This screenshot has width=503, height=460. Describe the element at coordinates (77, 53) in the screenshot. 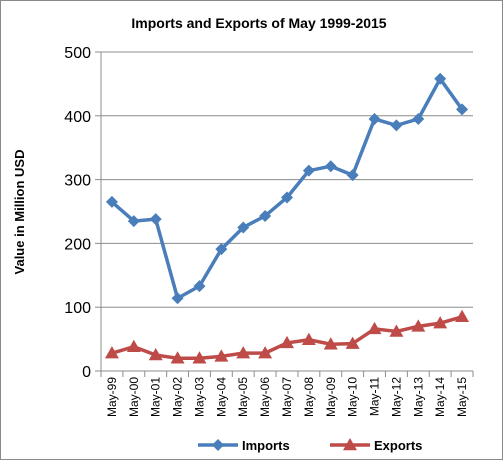

I see `y-tick-label: 500` at that location.